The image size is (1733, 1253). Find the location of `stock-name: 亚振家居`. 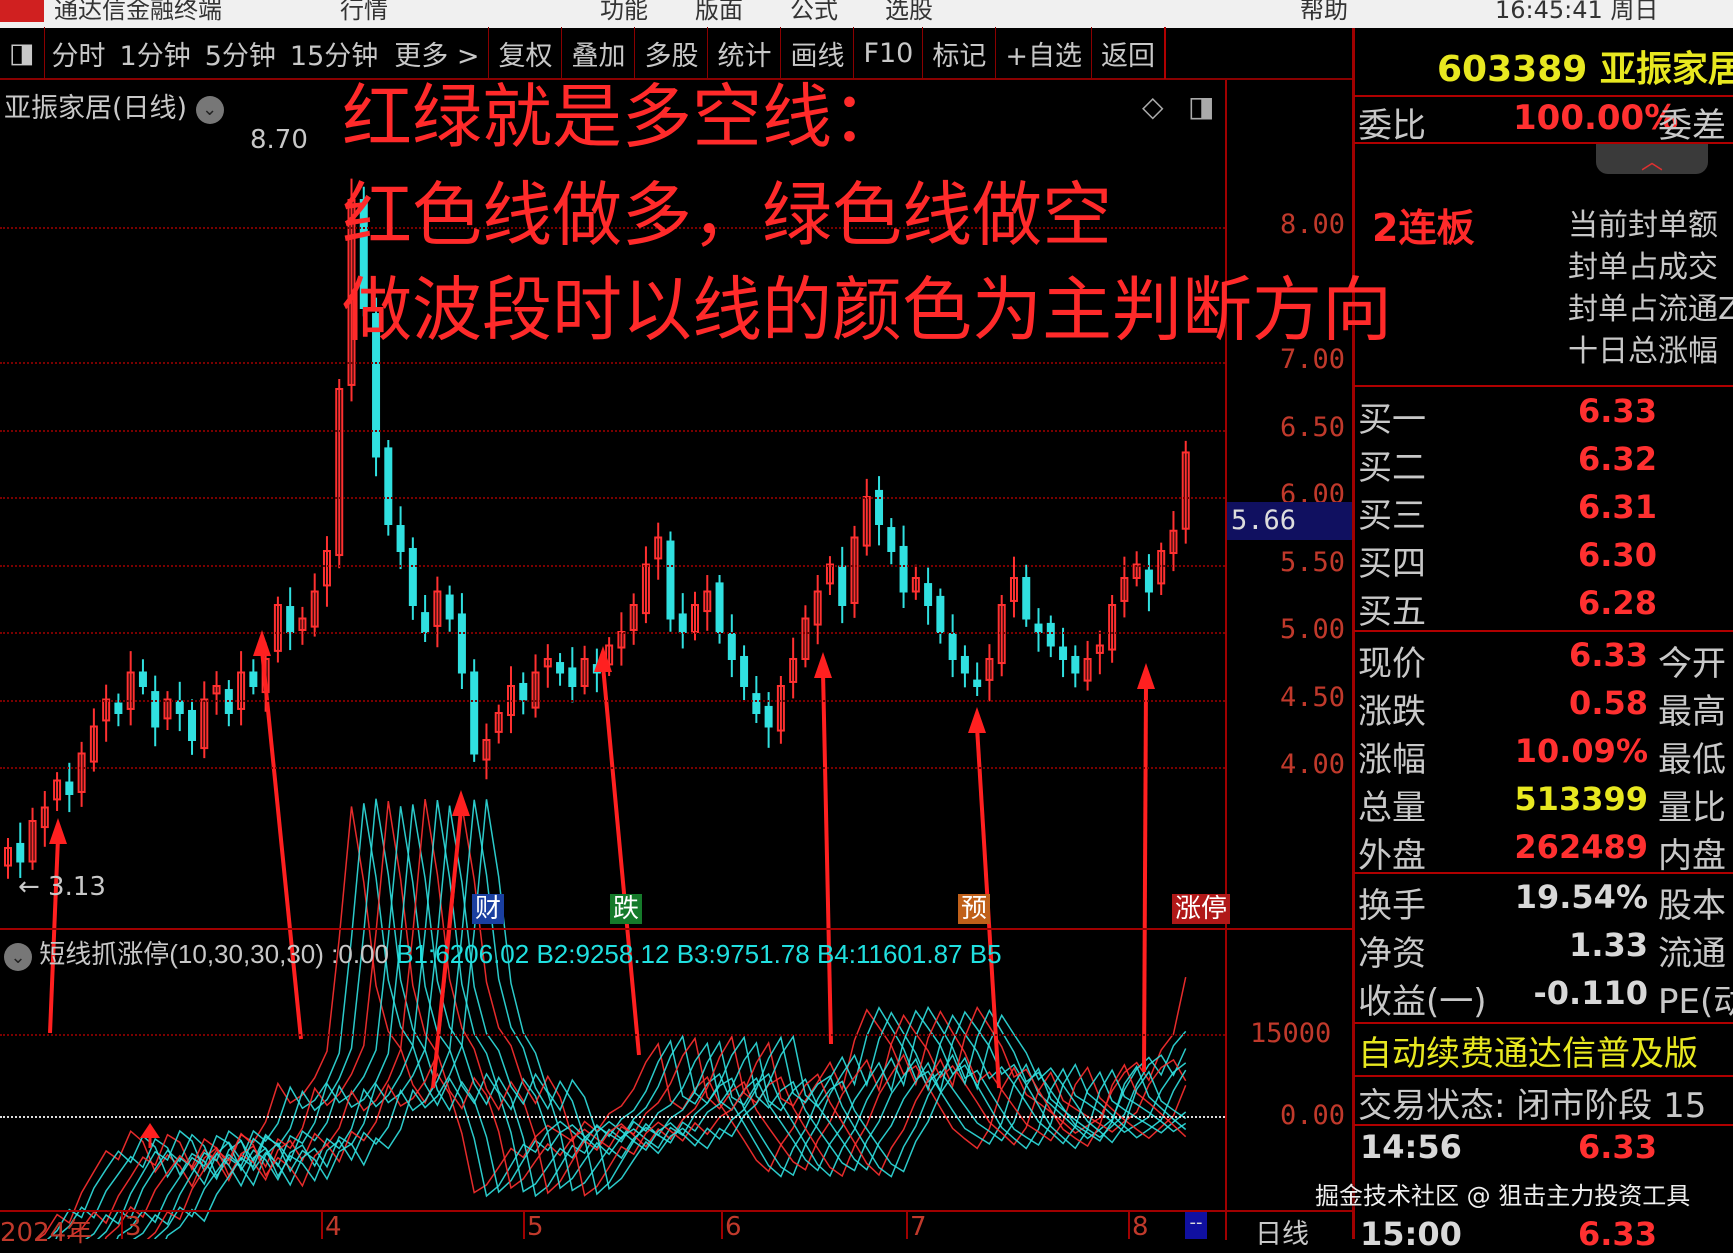

stock-name: 亚振家居 is located at coordinates (1666, 69).